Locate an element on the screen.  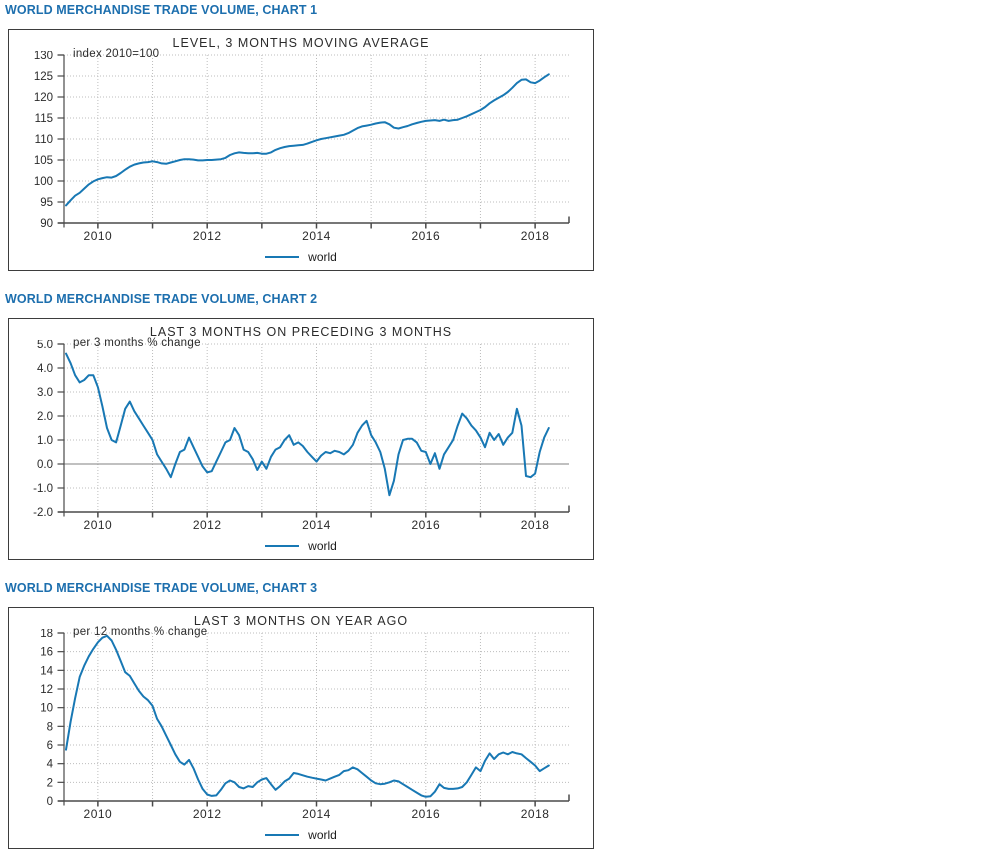
svg-text: 2.0 is located at coordinates (45, 417).